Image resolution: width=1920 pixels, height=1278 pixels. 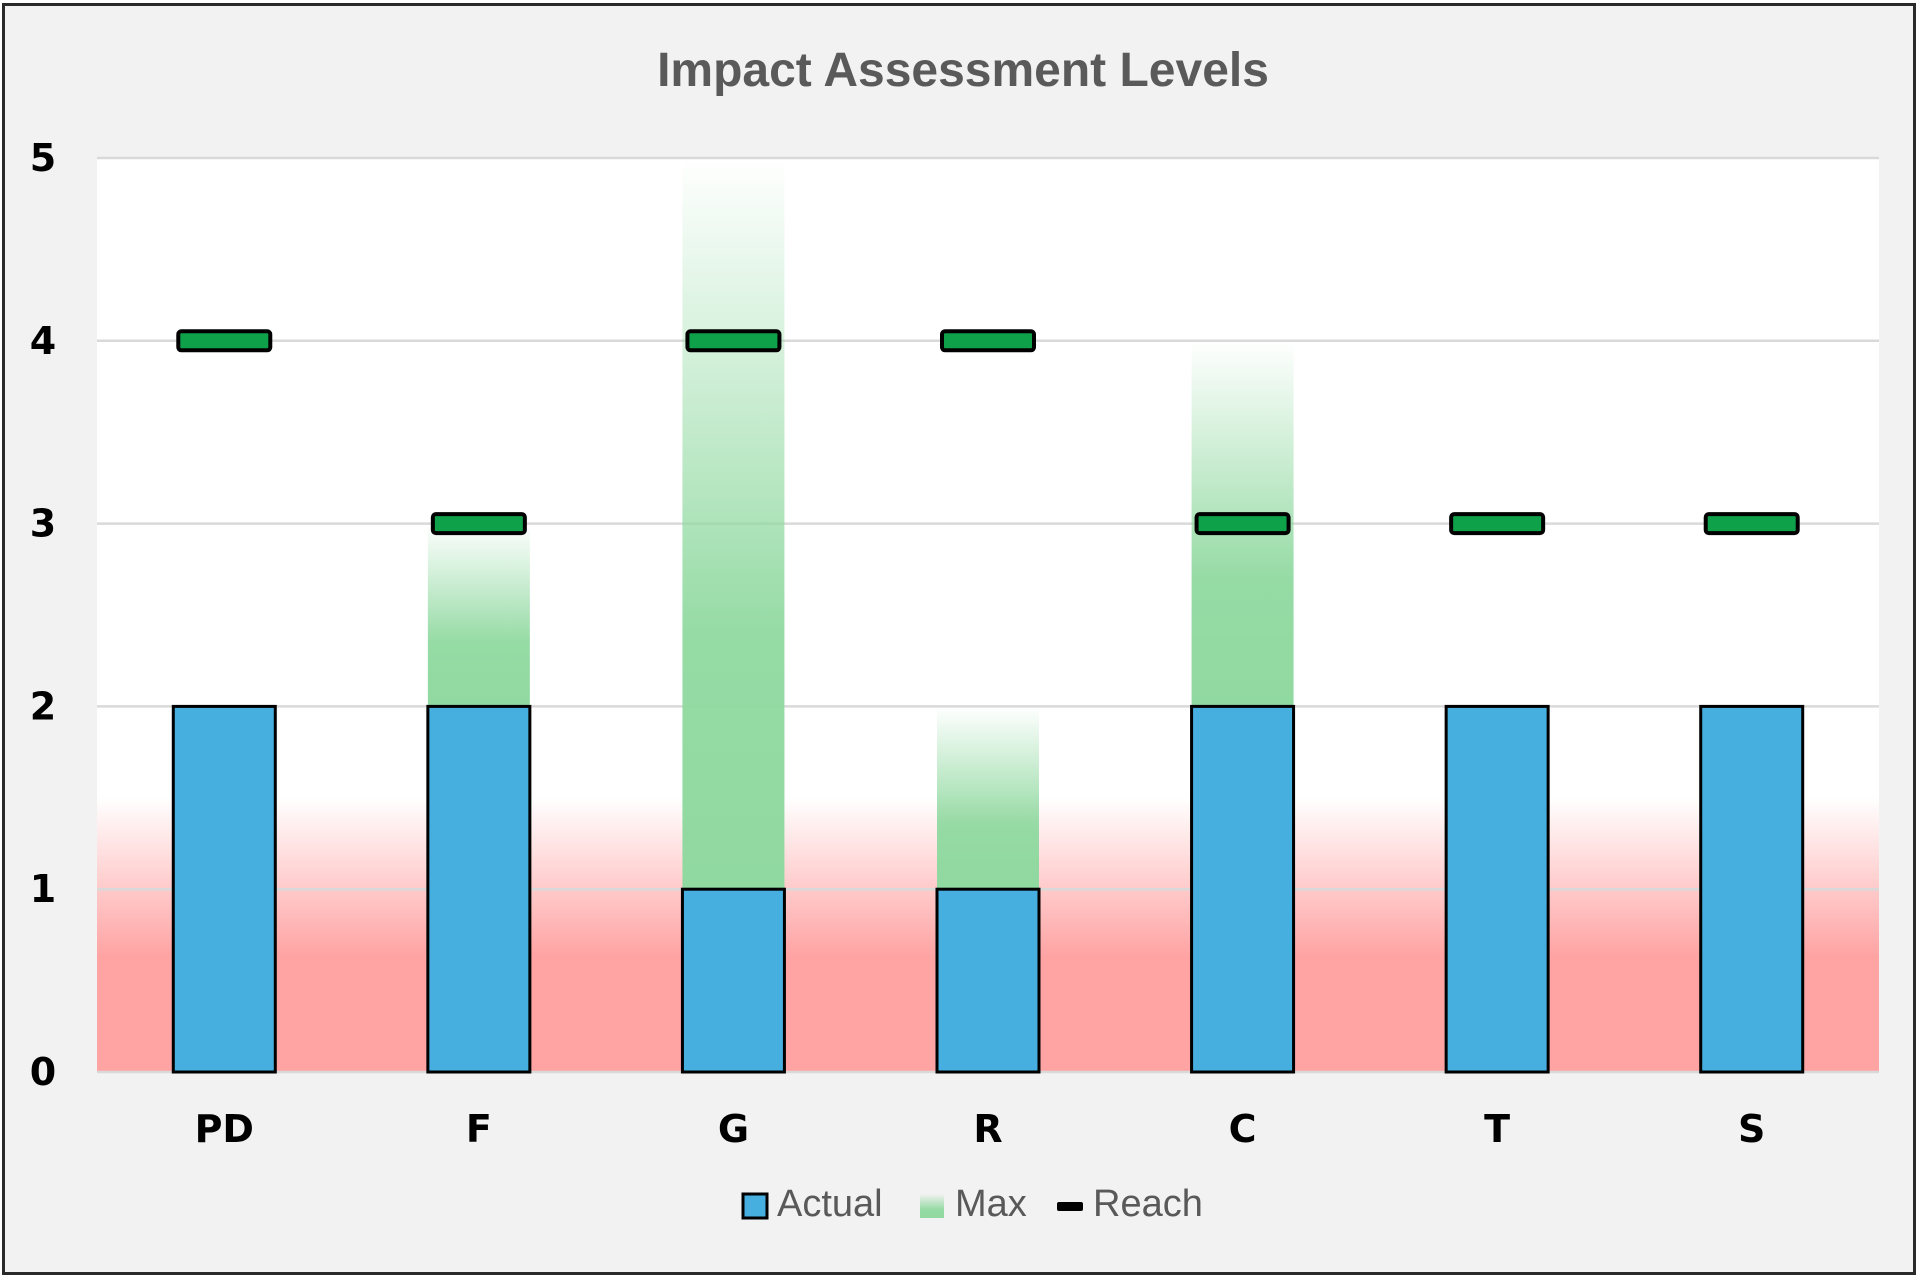 What do you see at coordinates (1070, 1206) in the screenshot?
I see `legend-reach-swatch` at bounding box center [1070, 1206].